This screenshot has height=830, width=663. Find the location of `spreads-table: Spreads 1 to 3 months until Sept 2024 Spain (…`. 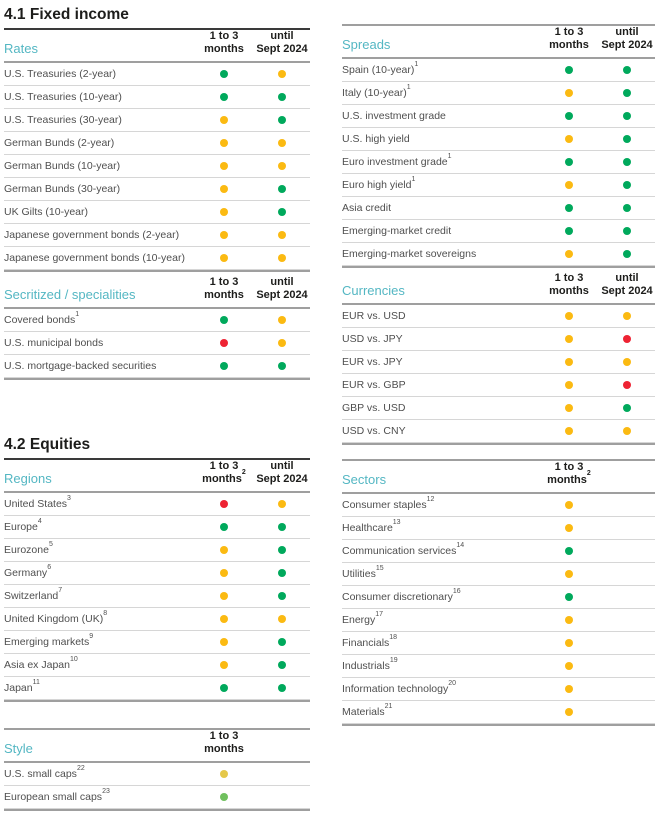

spreads-table: Spreads 1 to 3 months until Sept 2024 Spain (… is located at coordinates (498, 146).